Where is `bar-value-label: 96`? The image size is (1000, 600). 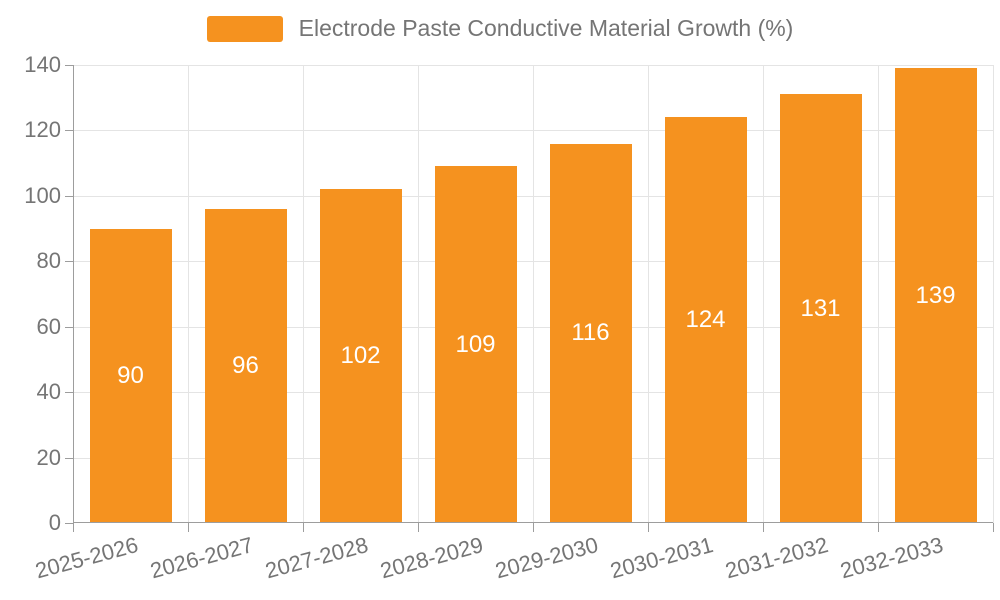
bar-value-label: 96 is located at coordinates (245, 365).